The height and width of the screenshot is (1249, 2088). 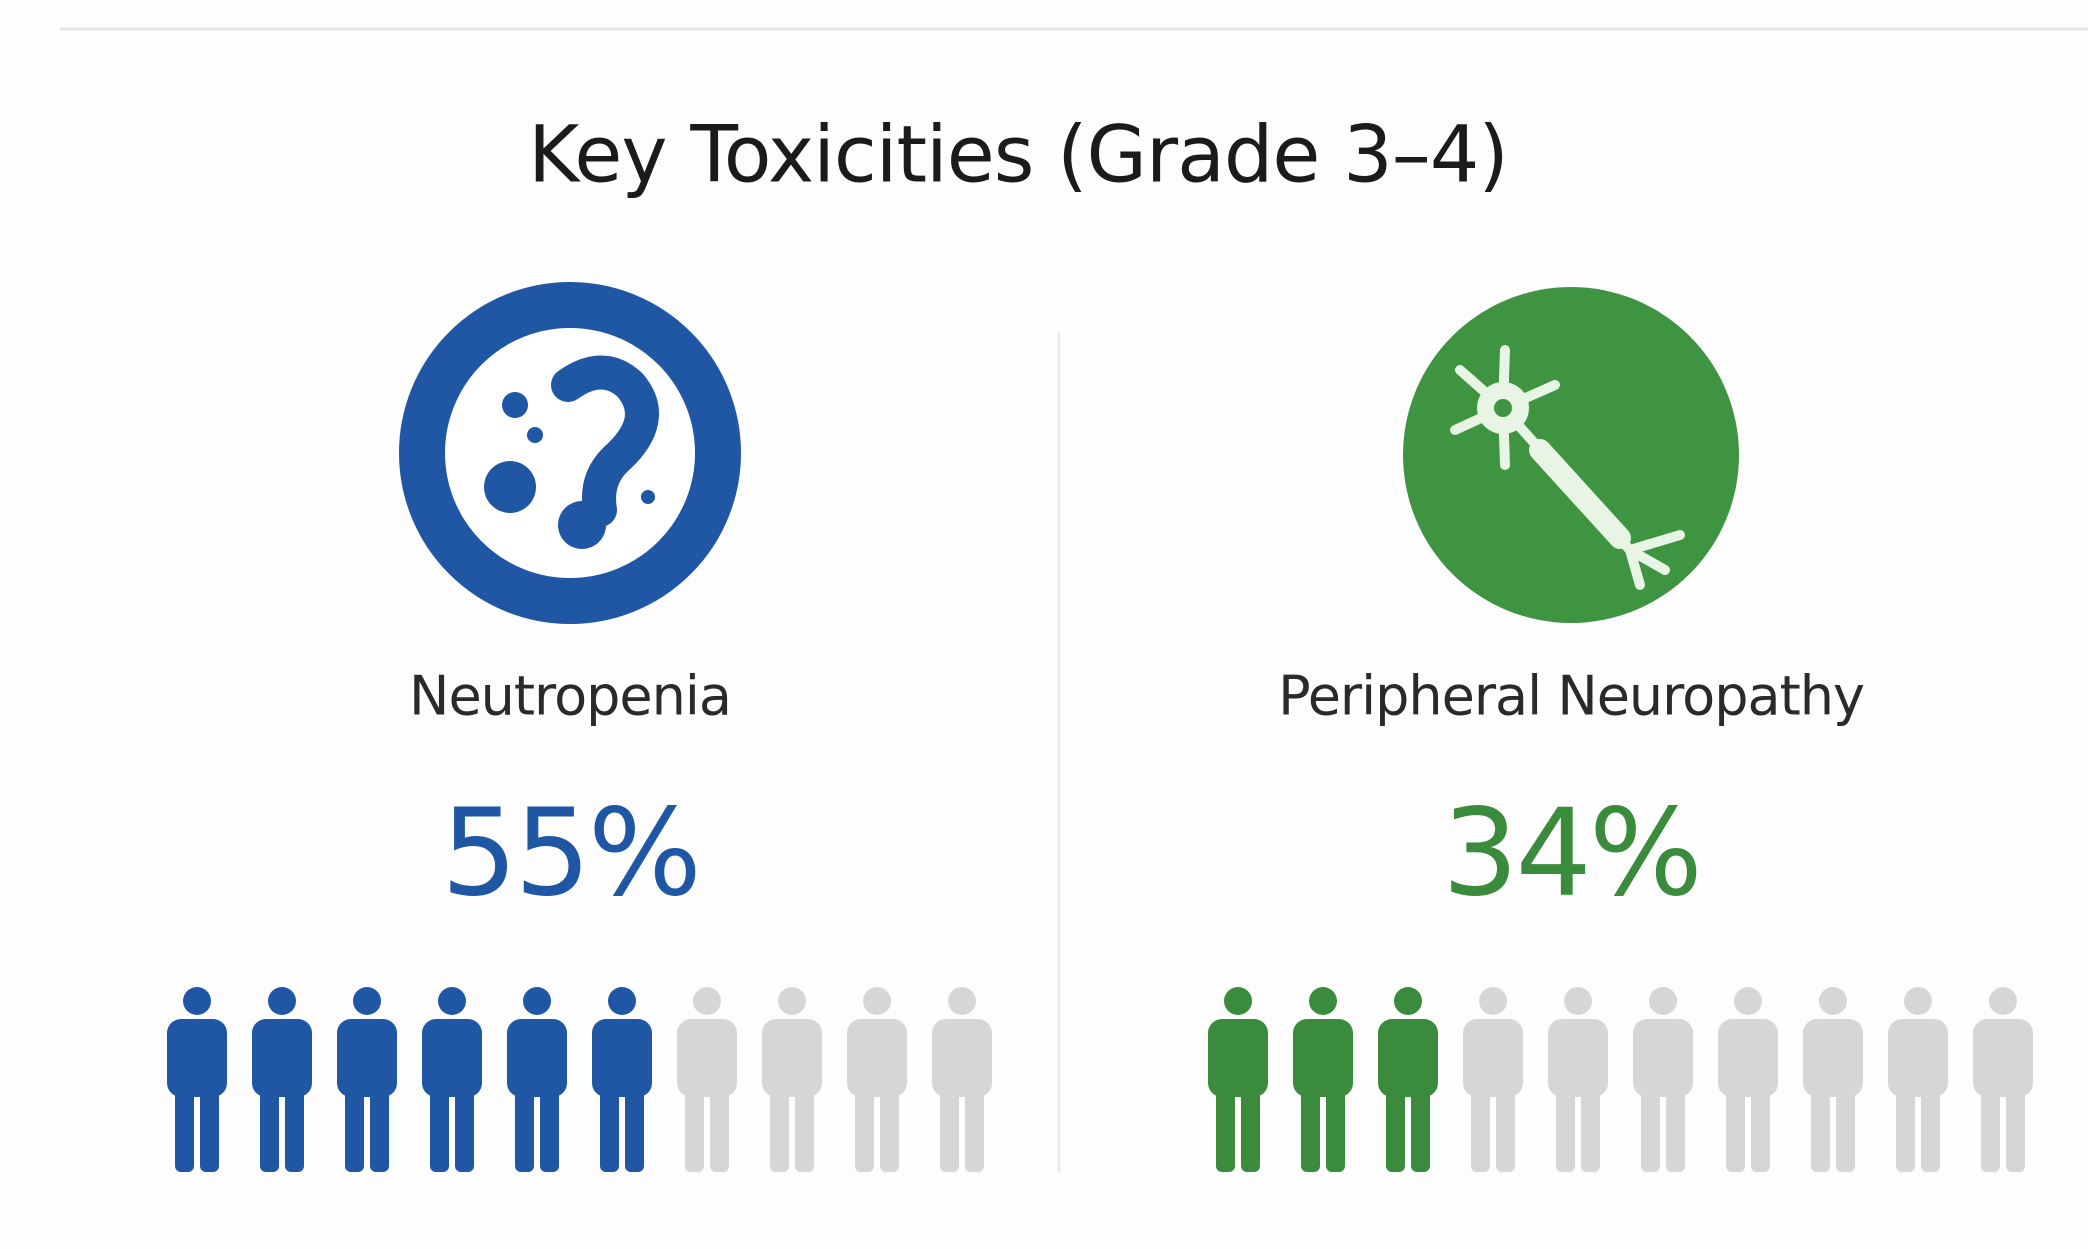 I want to click on neuropathy-icon, so click(x=1571, y=455).